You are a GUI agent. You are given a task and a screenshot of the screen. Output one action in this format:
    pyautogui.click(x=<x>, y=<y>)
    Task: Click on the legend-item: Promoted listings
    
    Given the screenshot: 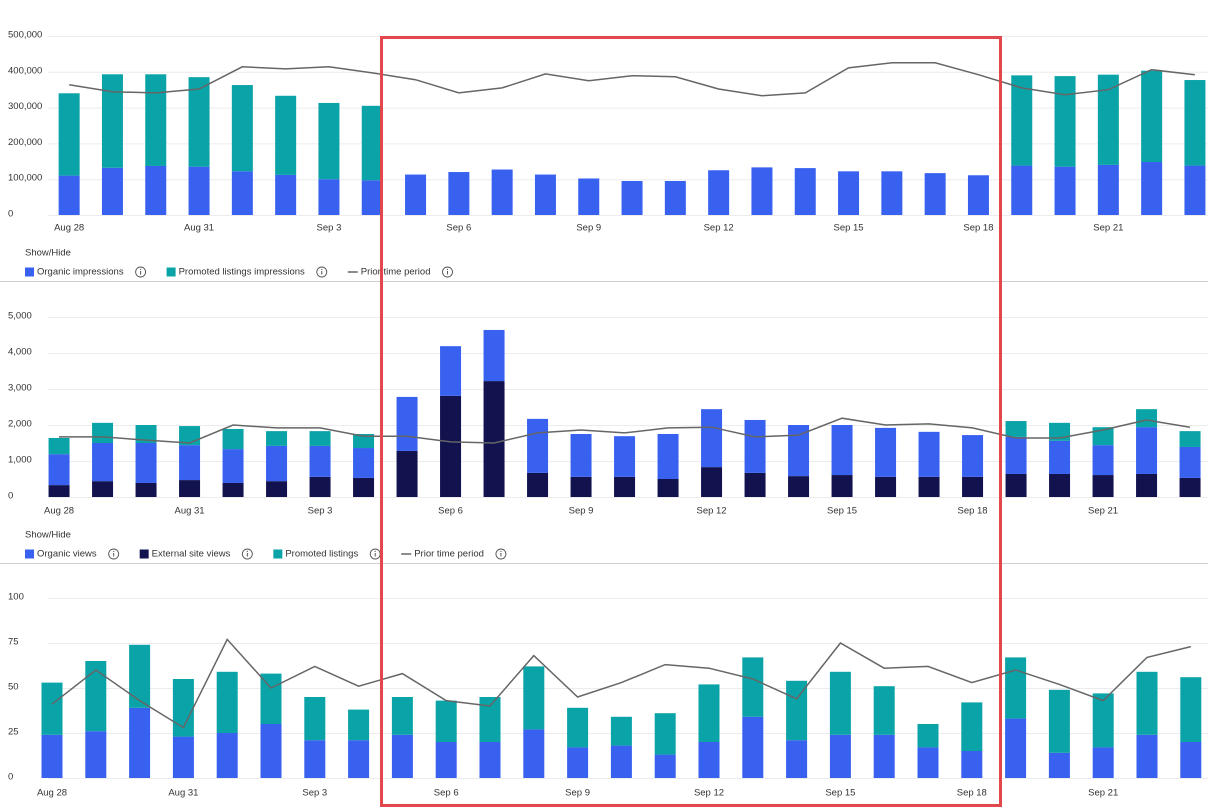 What is the action you would take?
    pyautogui.click(x=327, y=554)
    